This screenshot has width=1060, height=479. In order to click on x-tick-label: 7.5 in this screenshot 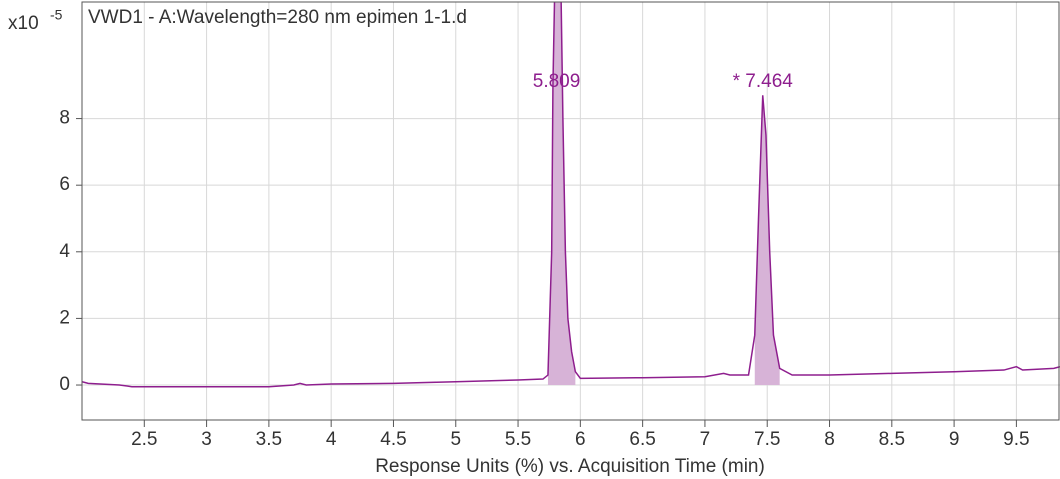, I will do `click(767, 439)`.